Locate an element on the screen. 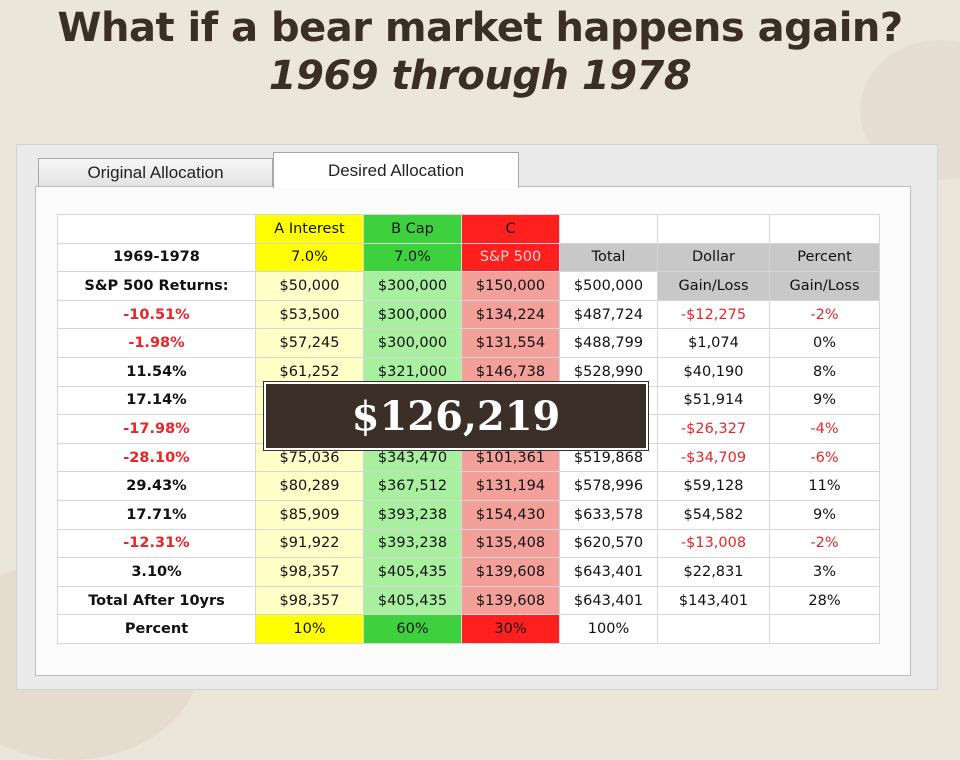 The height and width of the screenshot is (760, 960). header-cell: $500,000 is located at coordinates (608, 286).